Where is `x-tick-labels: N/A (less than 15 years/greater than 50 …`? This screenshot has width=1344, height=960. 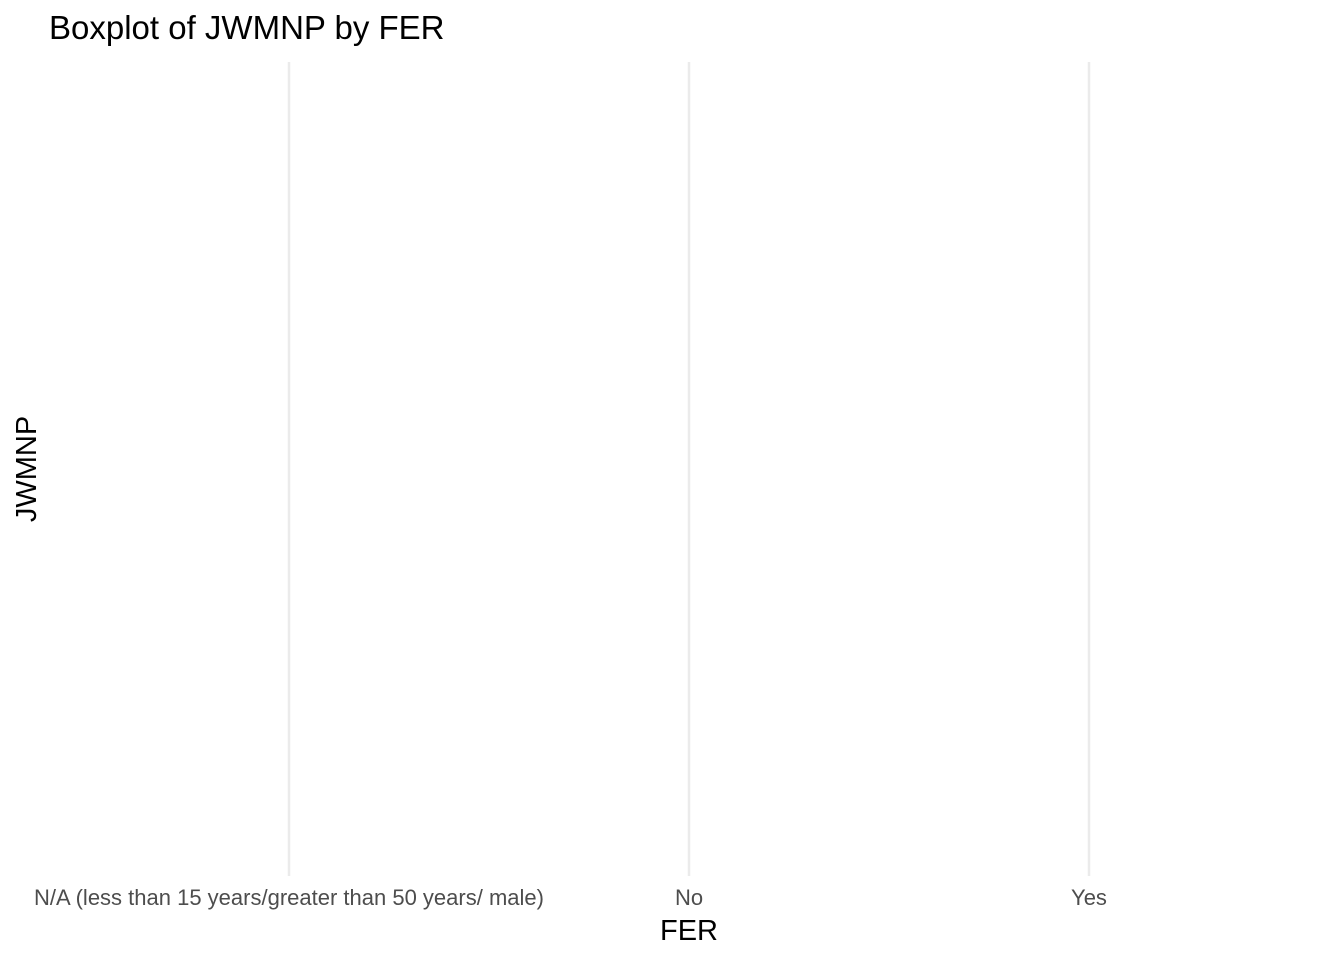
x-tick-labels: N/A (less than 15 years/greater than 50 … is located at coordinates (570, 897).